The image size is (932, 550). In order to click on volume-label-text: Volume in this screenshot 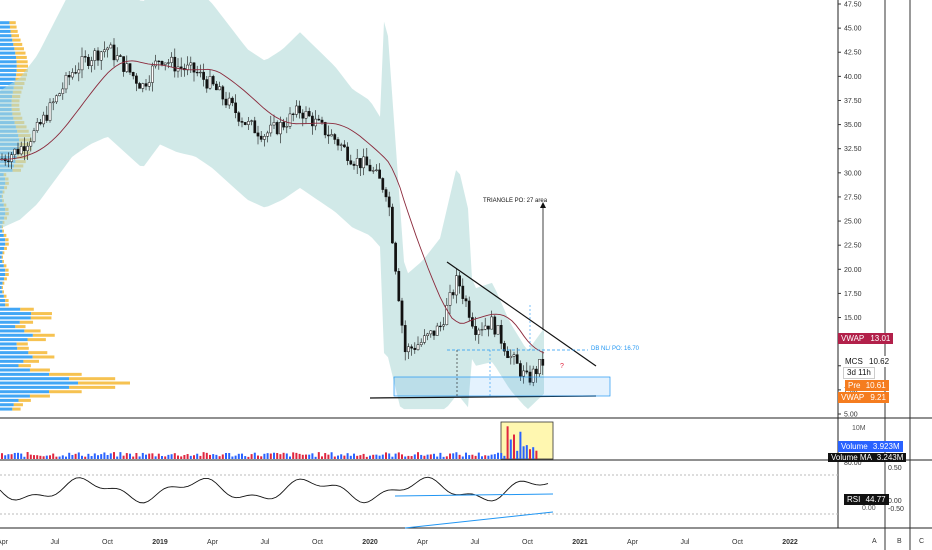, I will do `click(854, 446)`.